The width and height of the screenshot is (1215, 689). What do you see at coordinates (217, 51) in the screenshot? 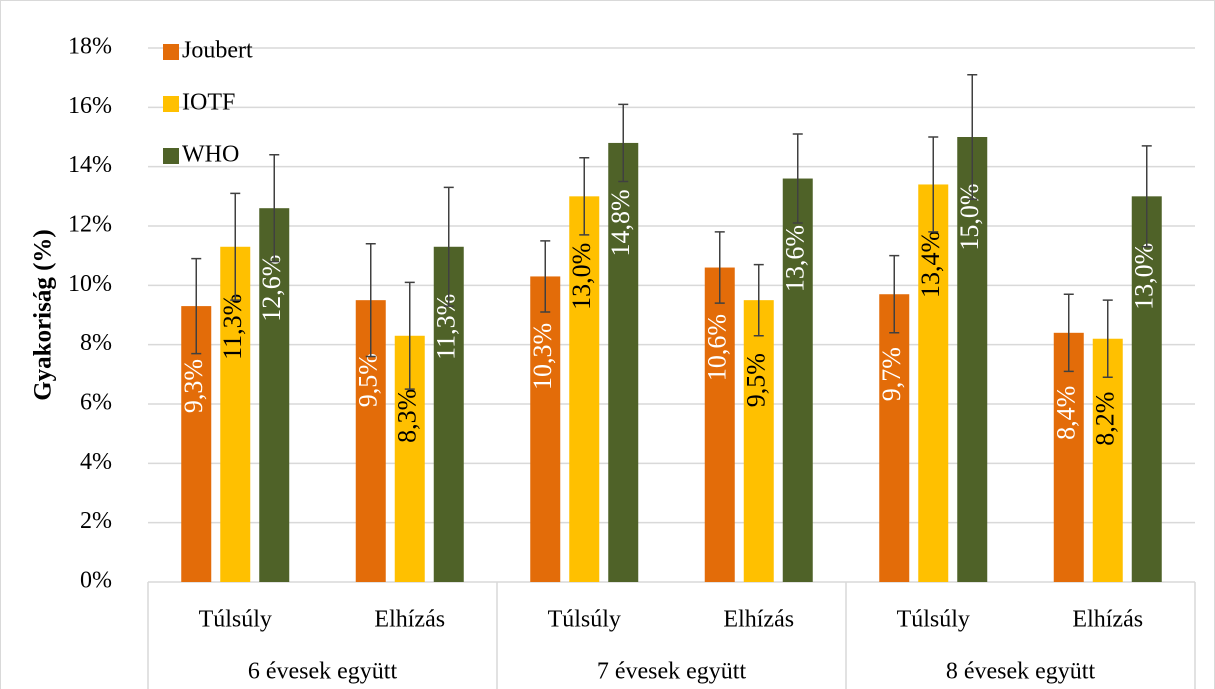
I see `legend-label: Joubert` at bounding box center [217, 51].